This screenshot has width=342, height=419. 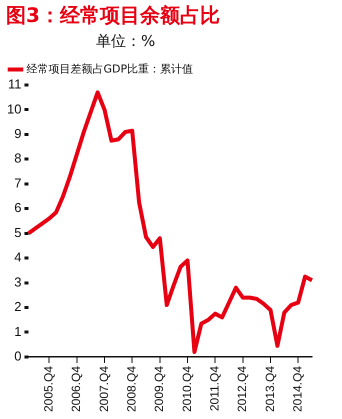 I want to click on chart-title: 图3：经常项目余额占比, so click(x=113, y=15).